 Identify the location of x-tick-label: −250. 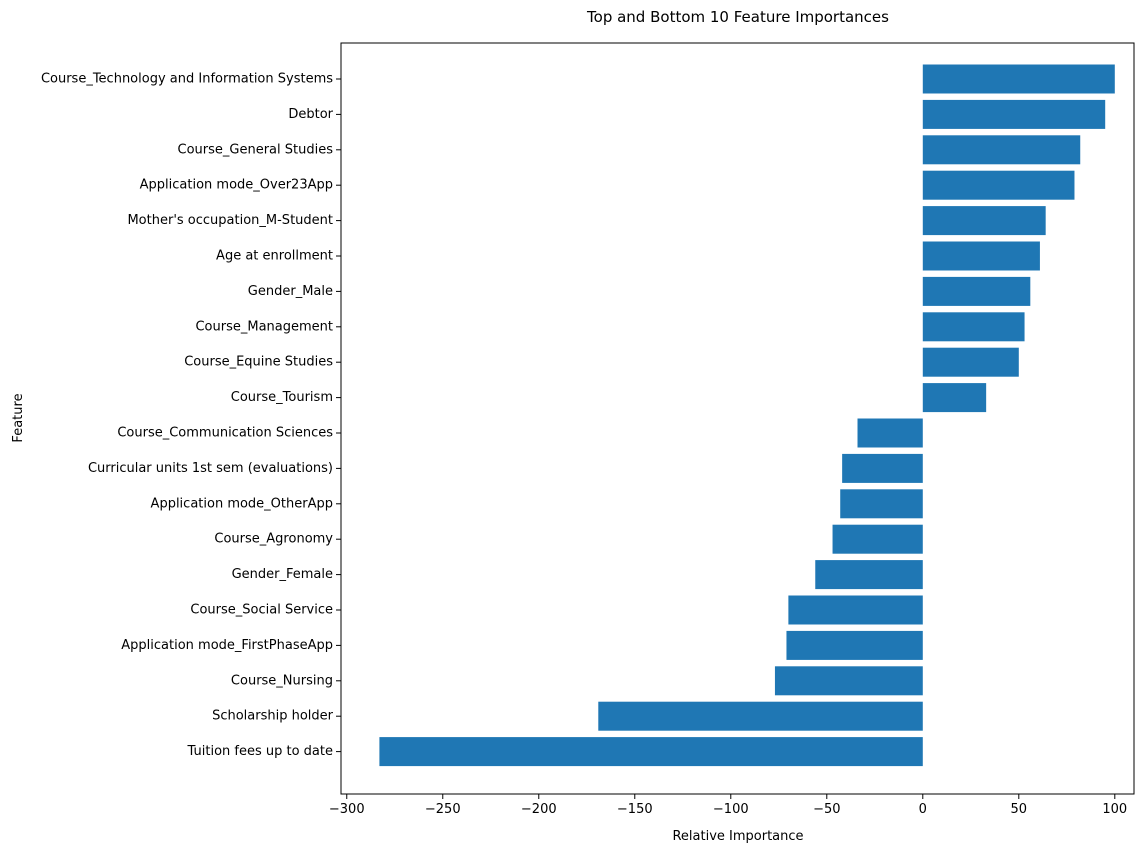
(443, 809).